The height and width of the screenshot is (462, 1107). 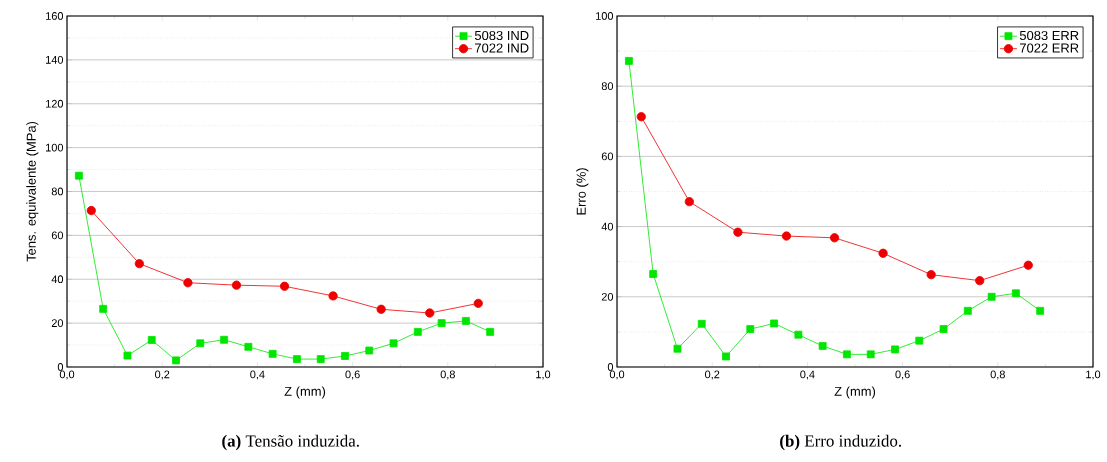 What do you see at coordinates (32, 191) in the screenshot?
I see `y-axis-title: Tens. equivalente (MPa)` at bounding box center [32, 191].